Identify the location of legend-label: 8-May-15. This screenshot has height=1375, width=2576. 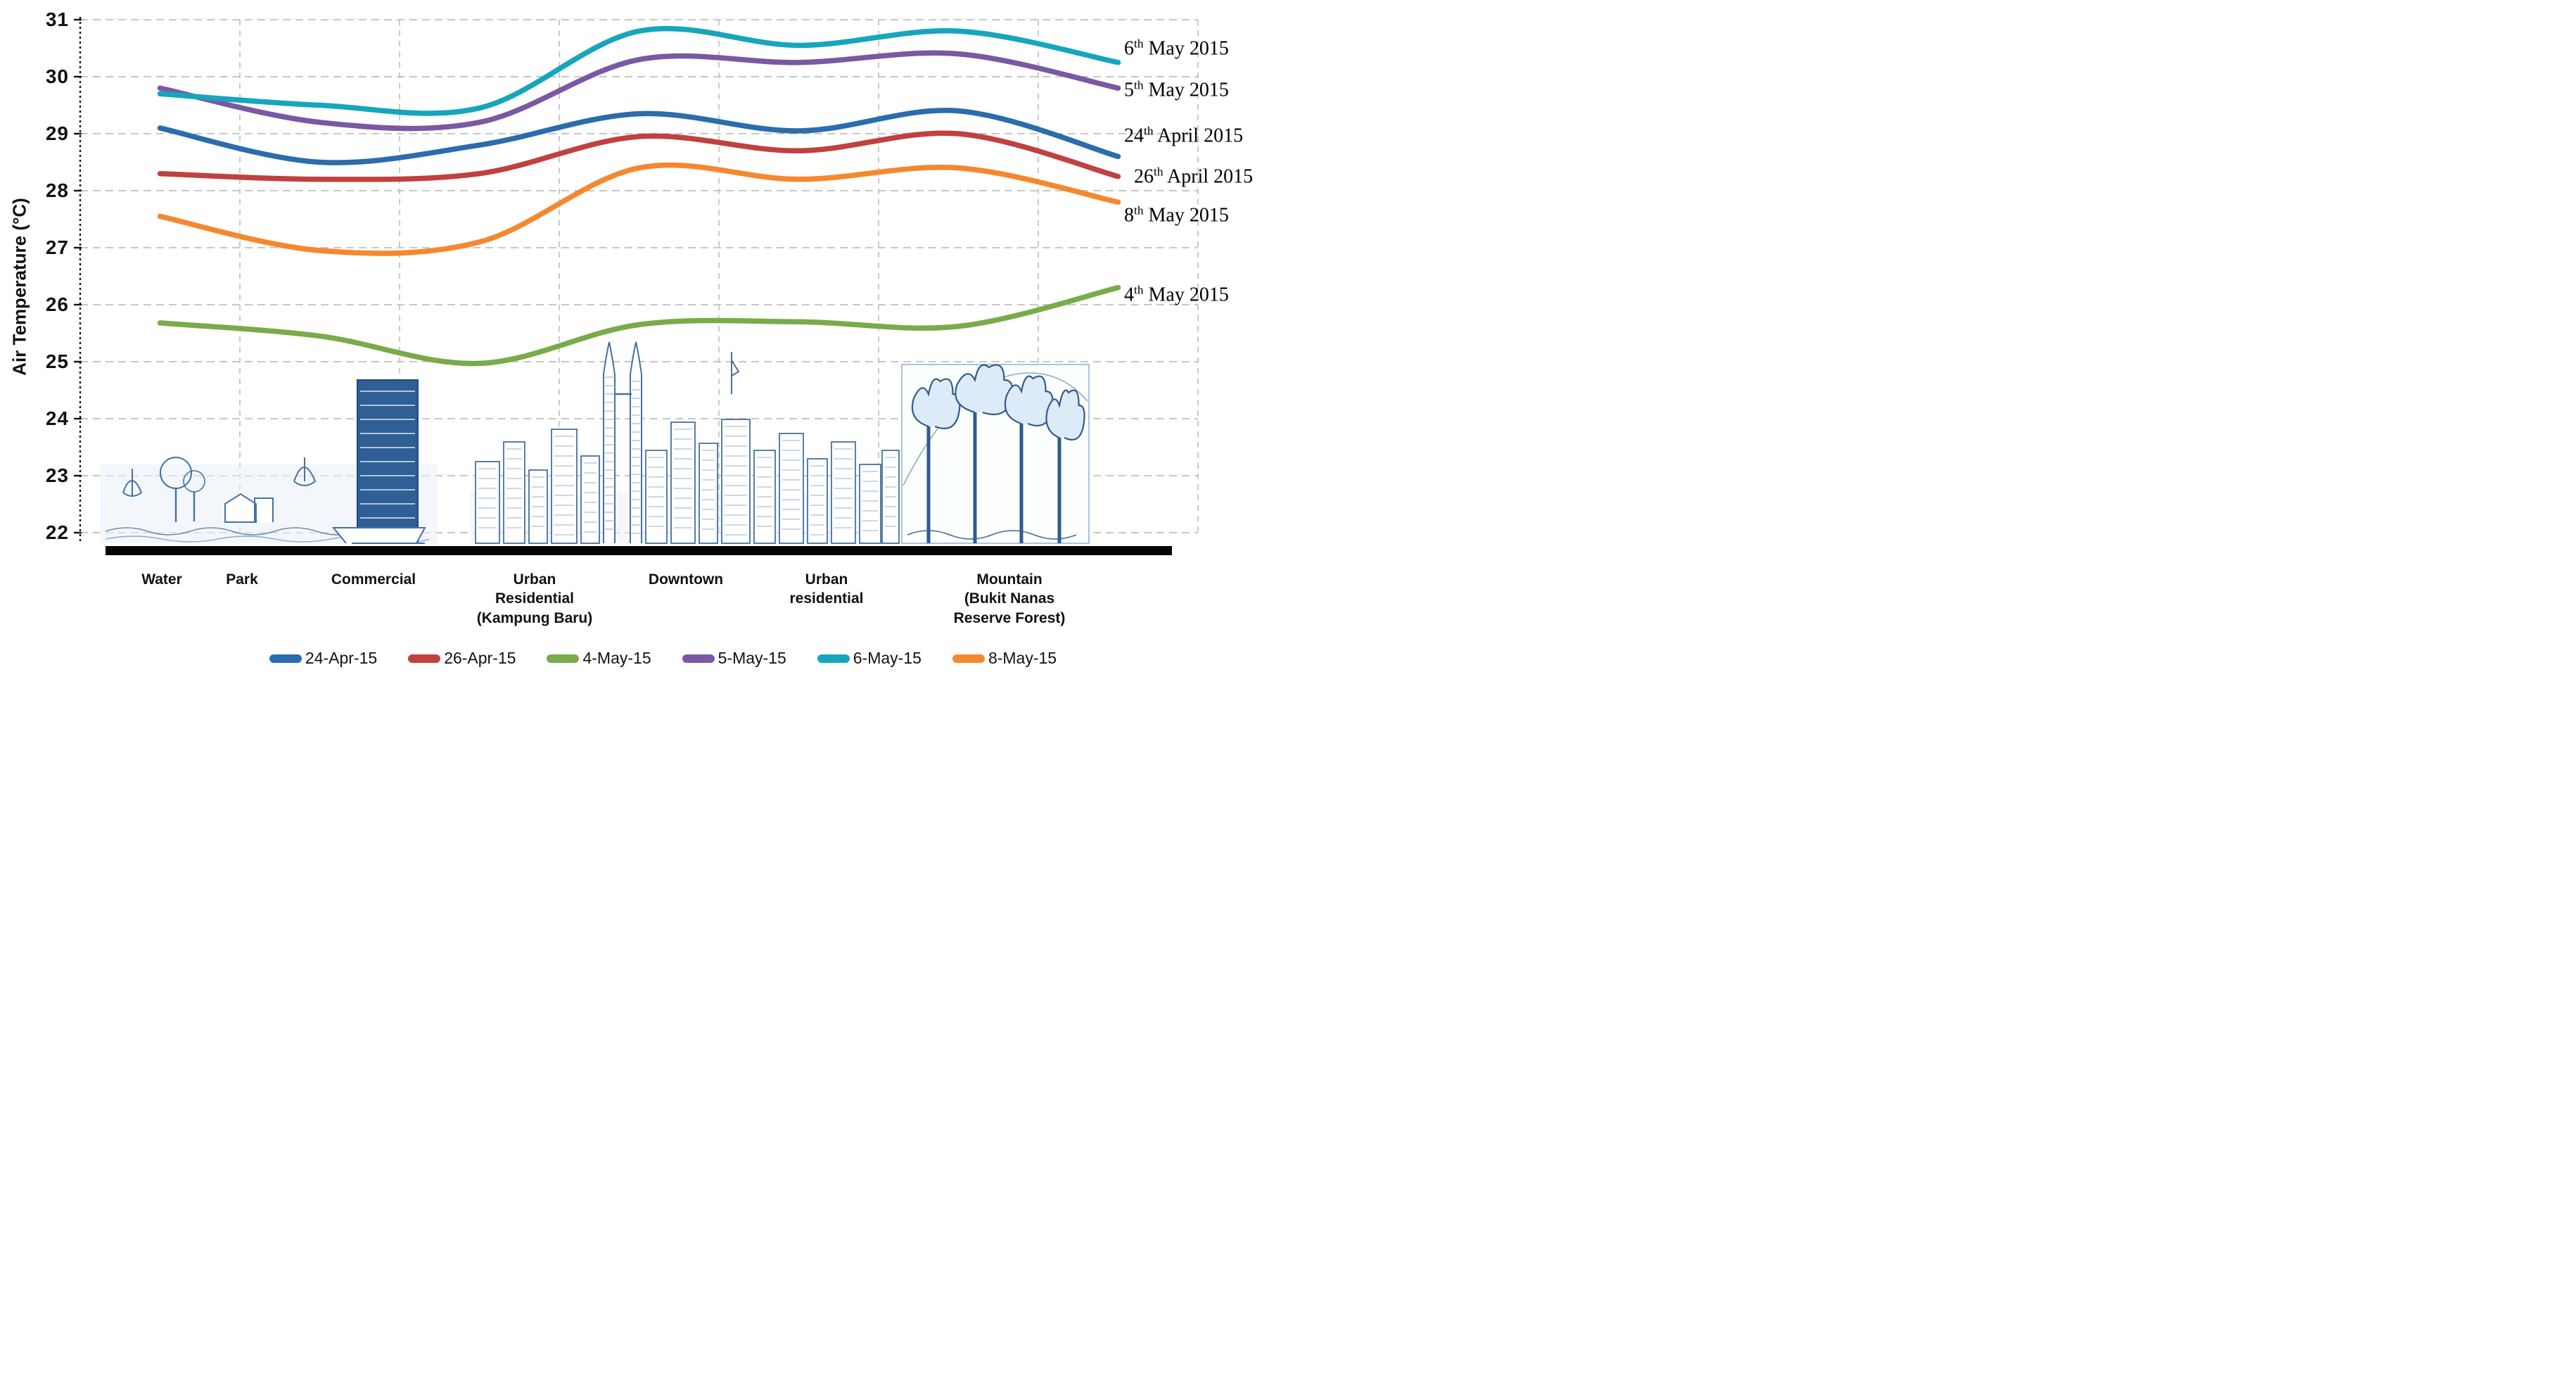
(1022, 658).